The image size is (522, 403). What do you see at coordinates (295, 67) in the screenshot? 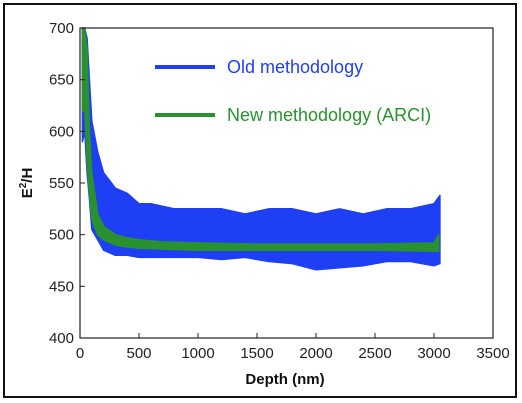
I see `legend-label-old: Old methodology` at bounding box center [295, 67].